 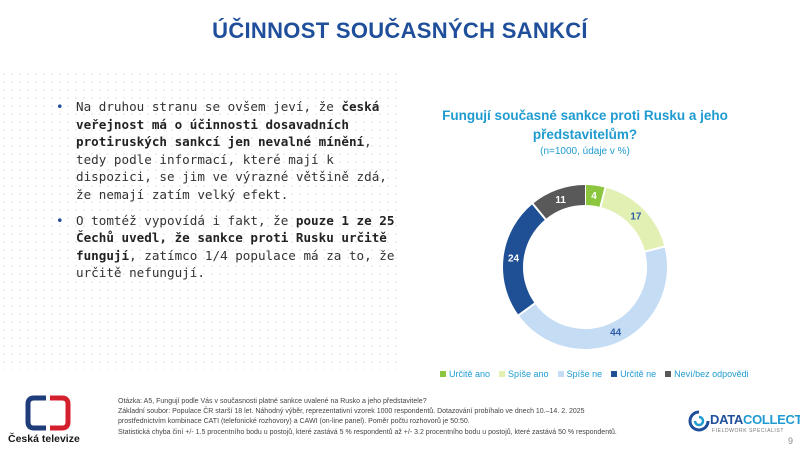 I want to click on slide-title: ÚČINNOST SOUČASNÝCH SANKCÍ, so click(x=400, y=30).